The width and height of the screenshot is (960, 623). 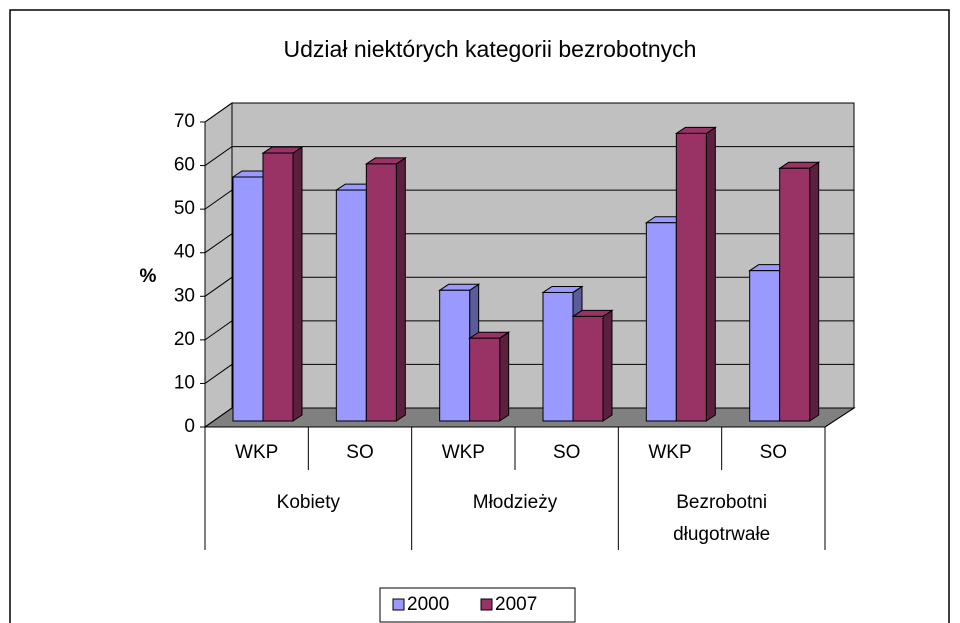 What do you see at coordinates (184, 339) in the screenshot?
I see `y-tick-label: 20` at bounding box center [184, 339].